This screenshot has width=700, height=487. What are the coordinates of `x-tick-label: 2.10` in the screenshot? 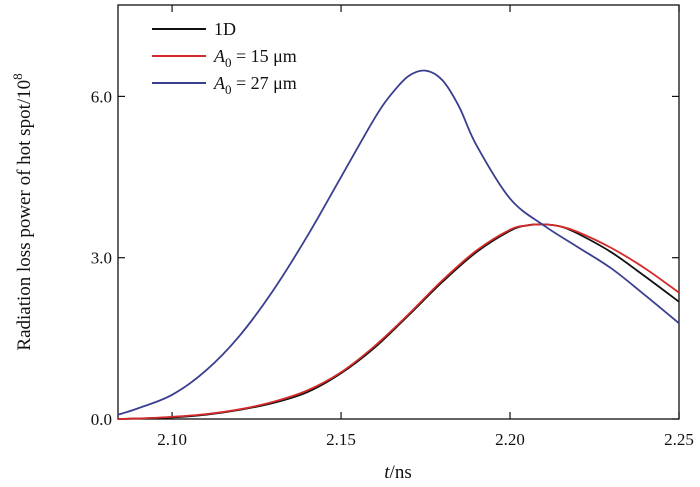 It's located at (172, 439).